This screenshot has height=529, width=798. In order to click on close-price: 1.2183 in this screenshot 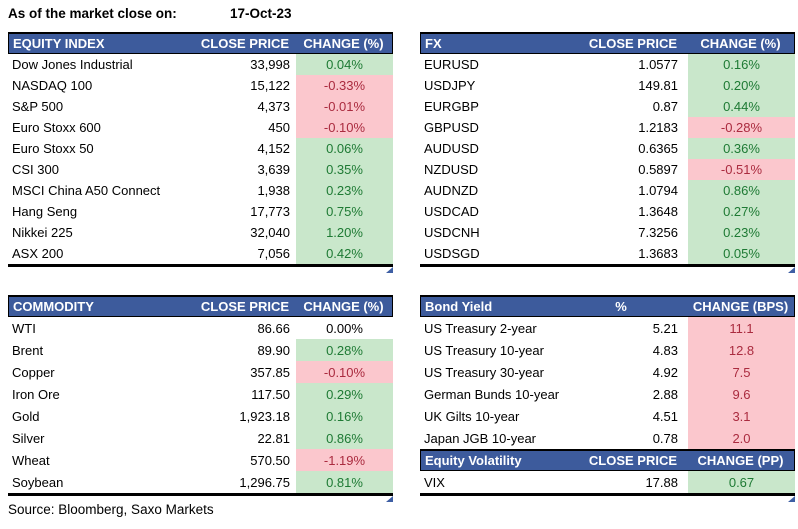, I will do `click(658, 127)`.